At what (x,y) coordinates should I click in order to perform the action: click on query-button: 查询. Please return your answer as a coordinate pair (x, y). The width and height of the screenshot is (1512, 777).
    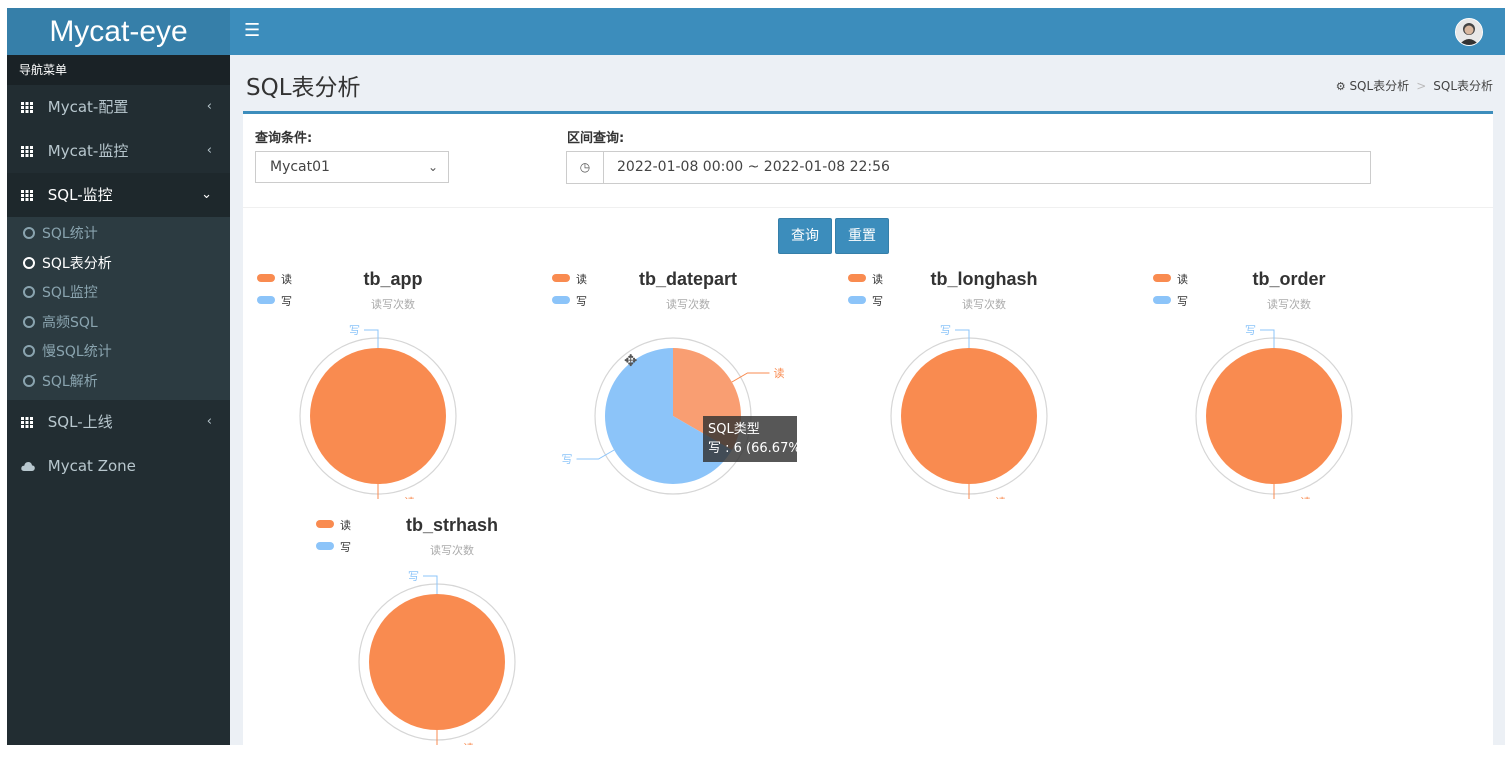
    Looking at the image, I should click on (805, 236).